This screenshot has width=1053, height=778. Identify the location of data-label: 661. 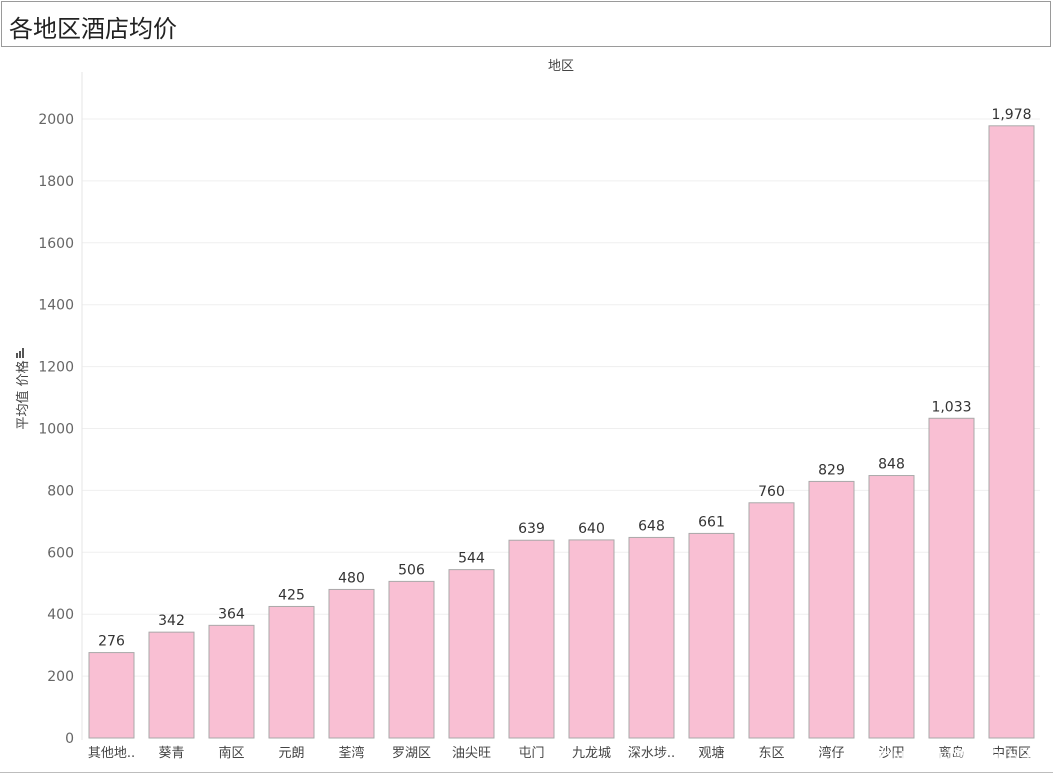
(711, 522).